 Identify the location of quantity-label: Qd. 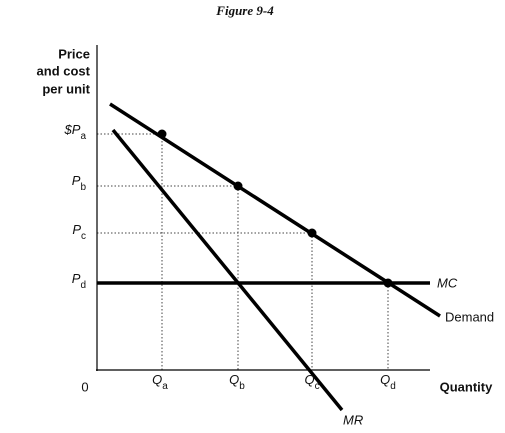
(388, 381).